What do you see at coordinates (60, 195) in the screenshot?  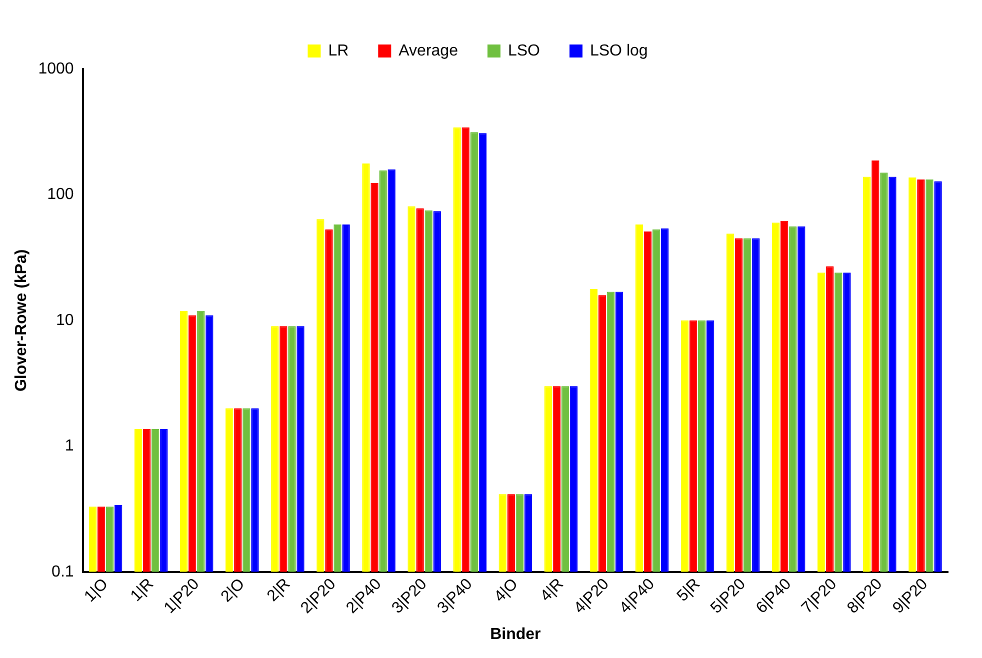 I see `y-tick-label: 100` at bounding box center [60, 195].